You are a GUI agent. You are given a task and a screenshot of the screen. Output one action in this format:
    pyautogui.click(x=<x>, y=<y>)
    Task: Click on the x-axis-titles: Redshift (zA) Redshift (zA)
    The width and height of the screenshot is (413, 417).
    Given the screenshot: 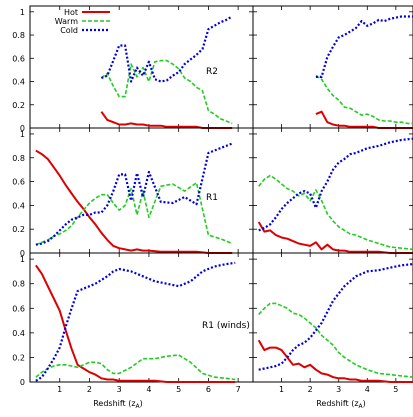 What is the action you would take?
    pyautogui.click(x=229, y=404)
    